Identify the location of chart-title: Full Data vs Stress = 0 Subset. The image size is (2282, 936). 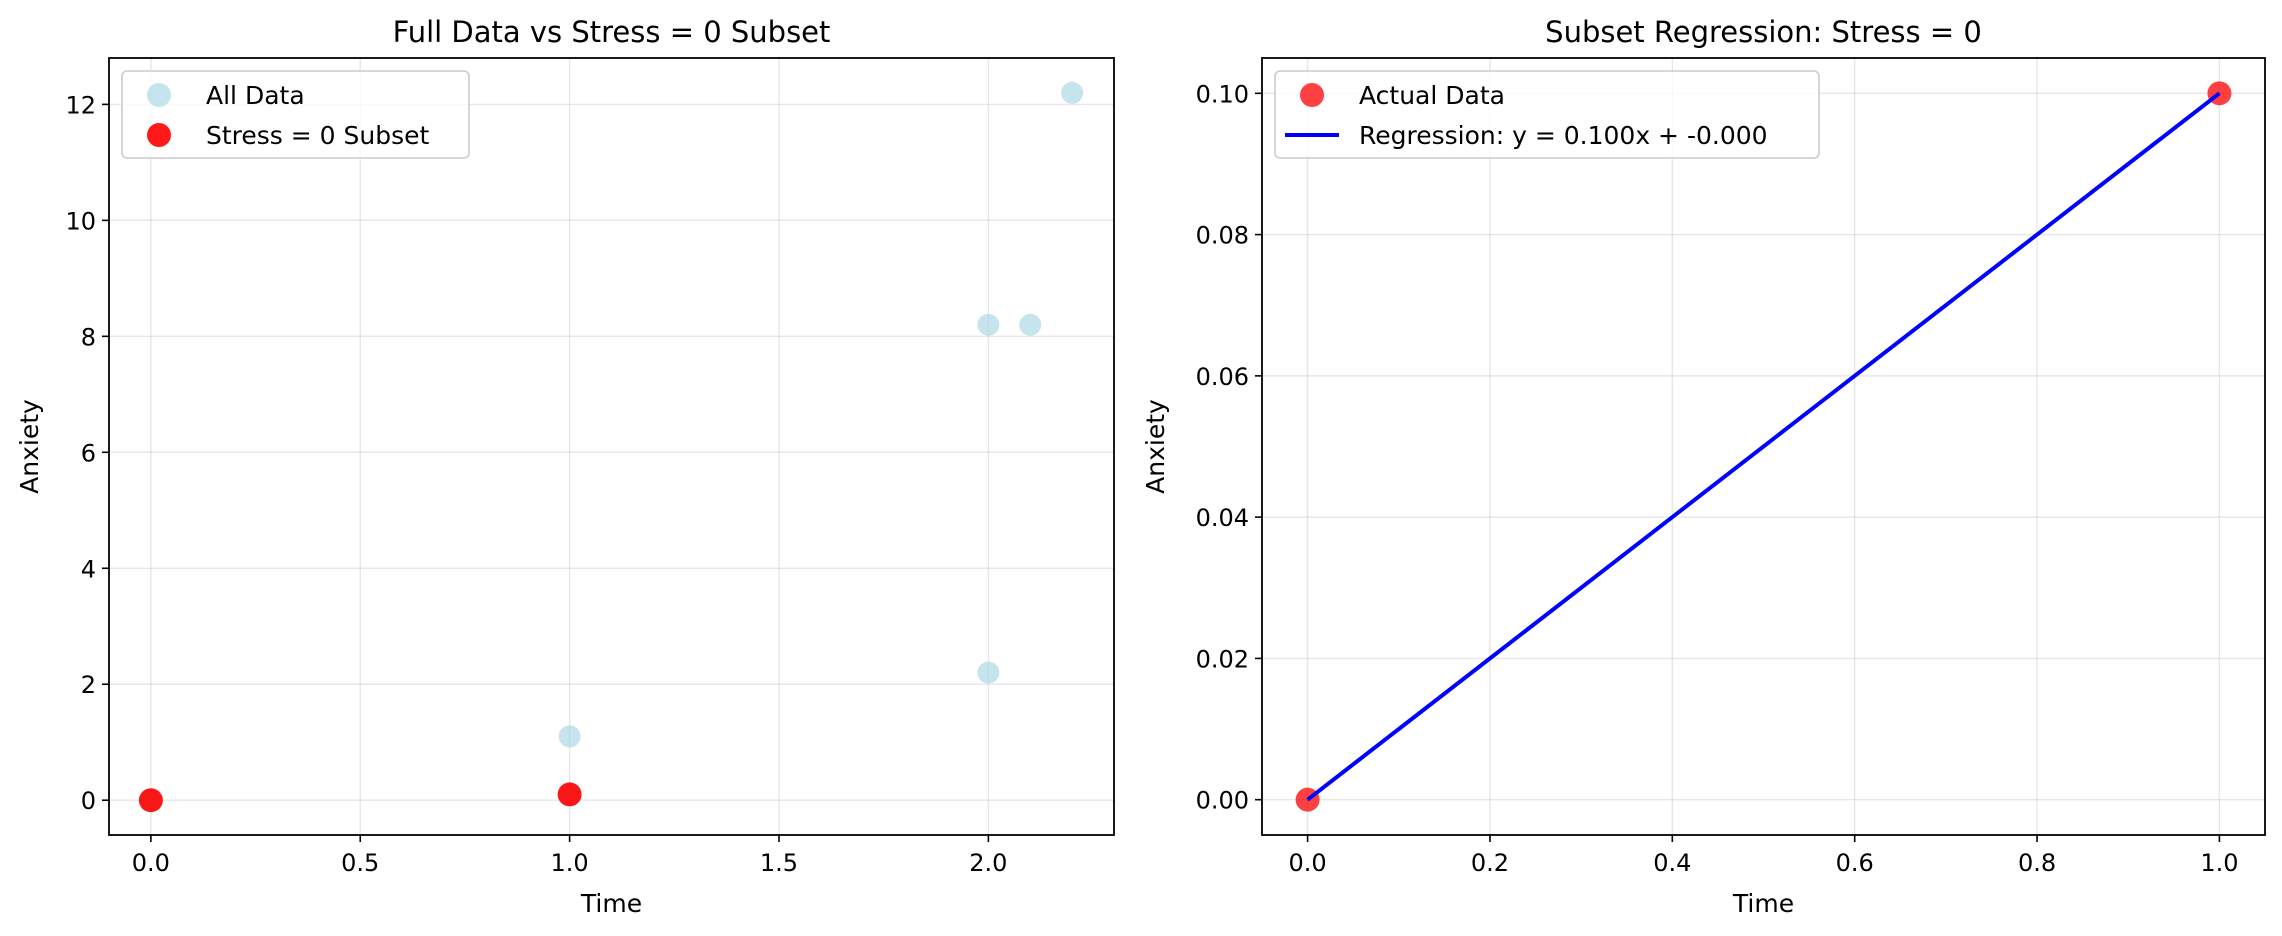
(612, 32).